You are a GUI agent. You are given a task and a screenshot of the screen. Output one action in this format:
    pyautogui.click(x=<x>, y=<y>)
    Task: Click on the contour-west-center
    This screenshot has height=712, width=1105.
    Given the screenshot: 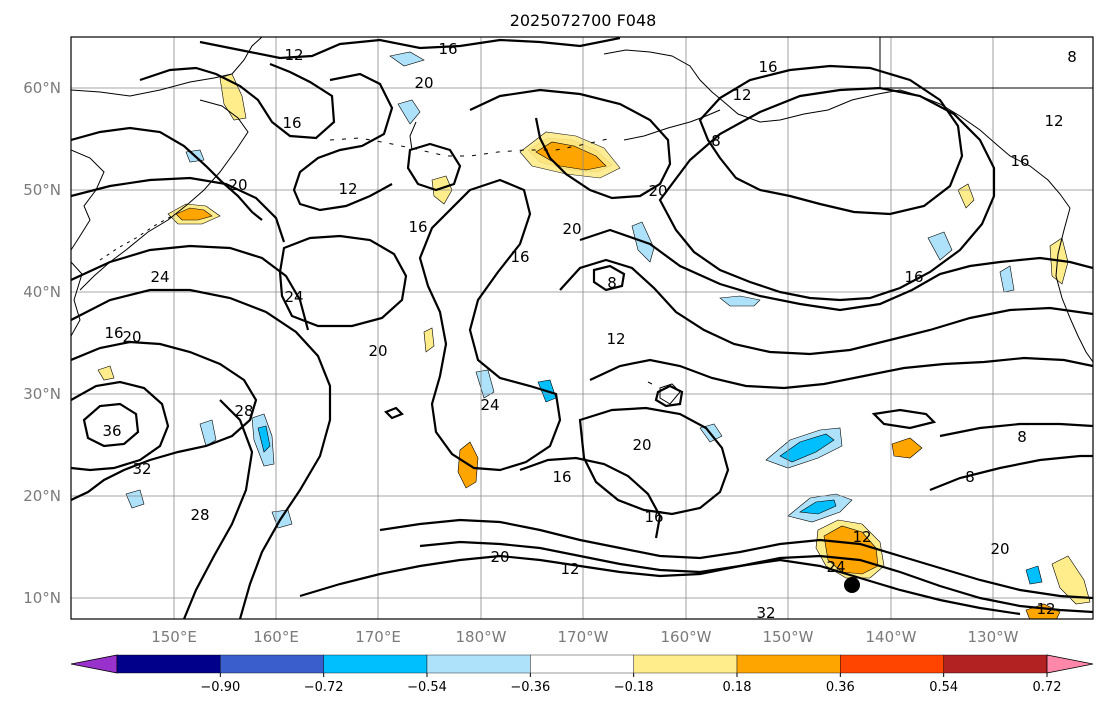 What is the action you would take?
    pyautogui.click(x=343, y=281)
    